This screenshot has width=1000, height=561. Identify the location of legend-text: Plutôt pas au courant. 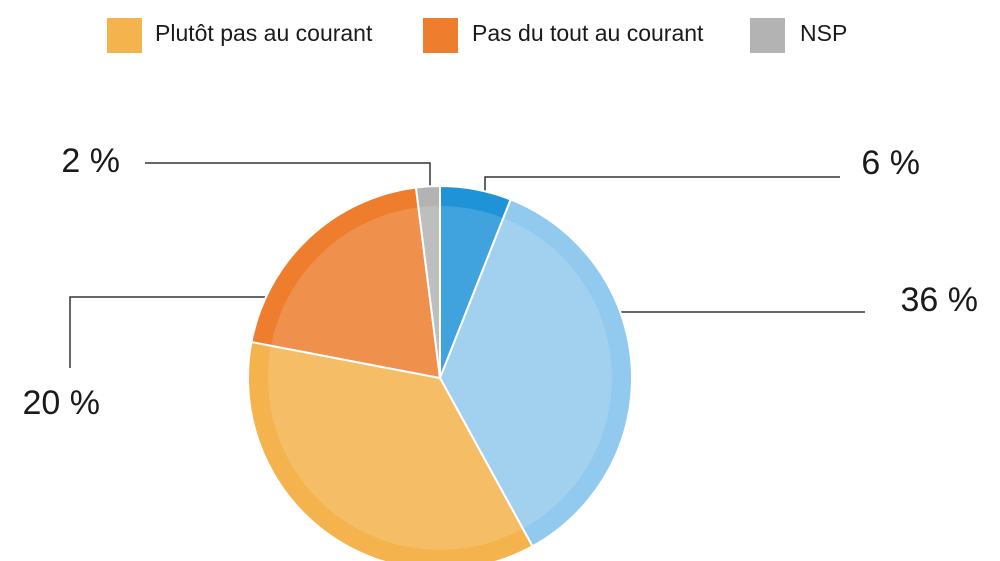
(264, 33).